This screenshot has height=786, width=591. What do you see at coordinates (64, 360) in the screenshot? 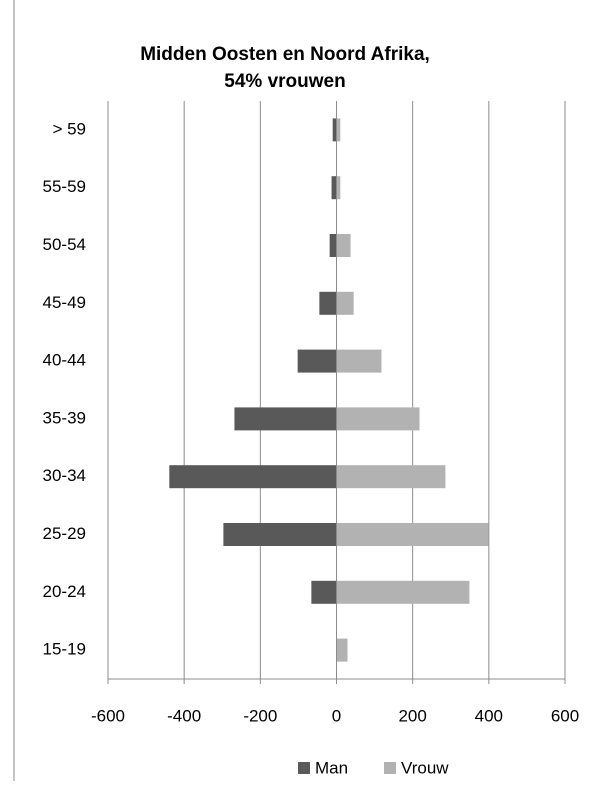
I see `y-tick-label: 40-44` at bounding box center [64, 360].